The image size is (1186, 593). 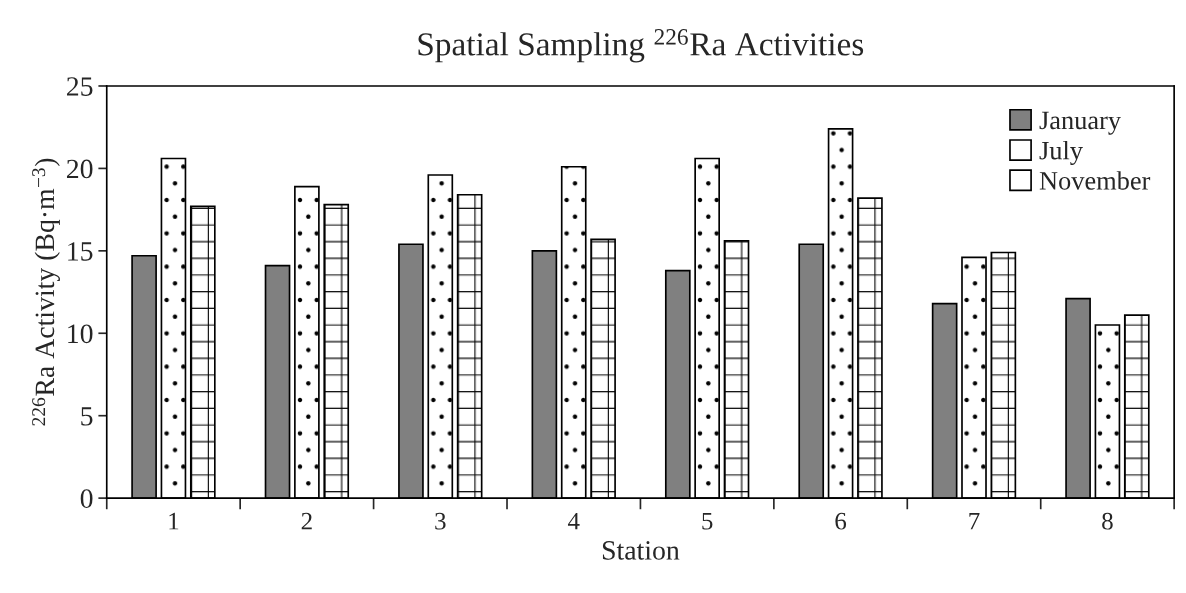 I want to click on y-tick-label: 10, so click(x=80, y=334).